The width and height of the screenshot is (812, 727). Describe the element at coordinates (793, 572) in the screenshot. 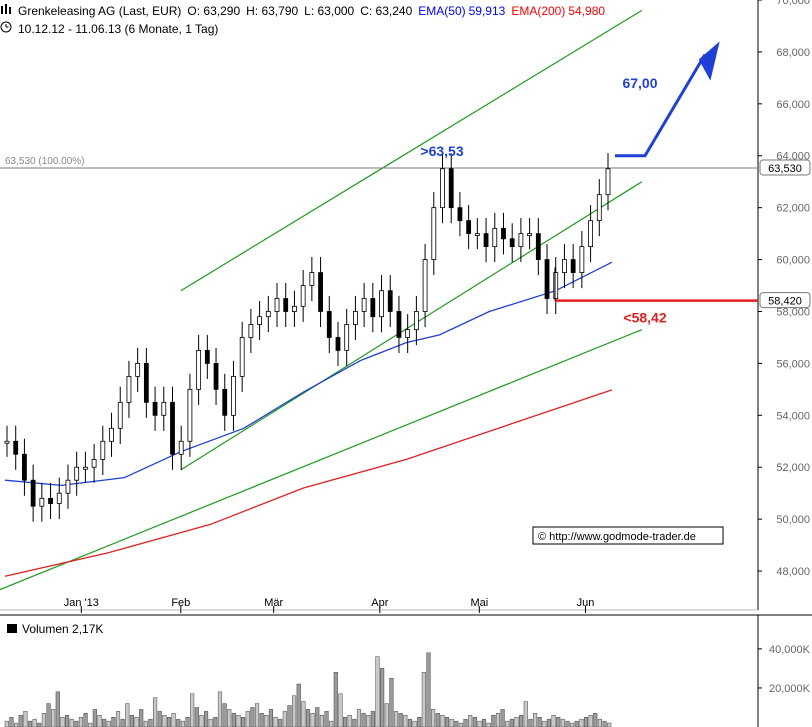

I see `y-tick-label: 48,000` at that location.